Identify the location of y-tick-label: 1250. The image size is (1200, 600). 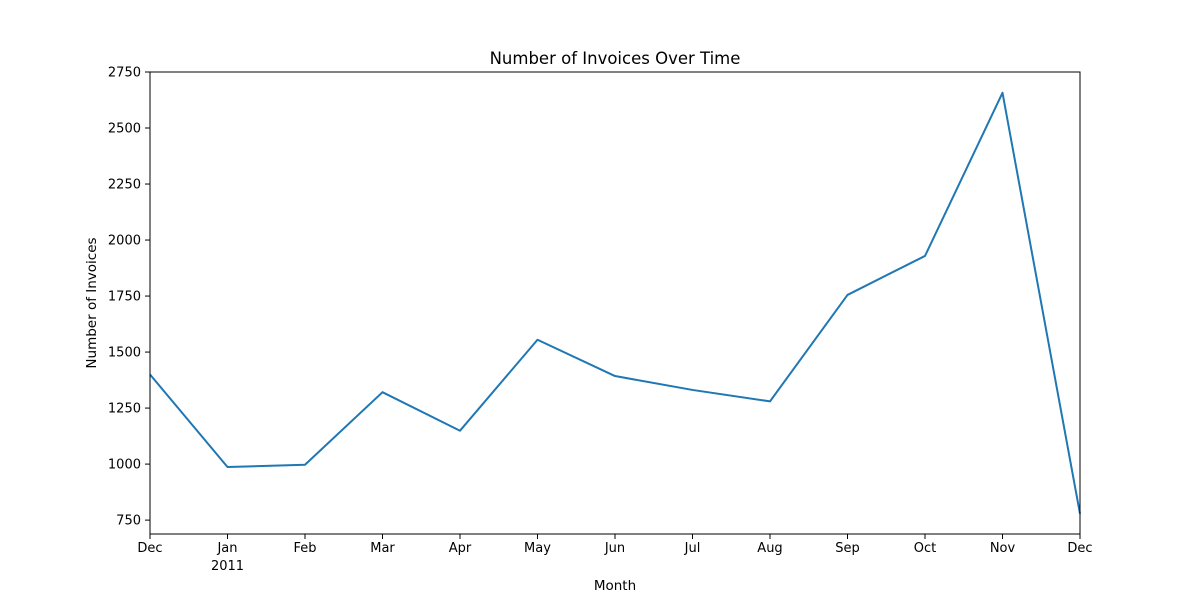
(124, 409).